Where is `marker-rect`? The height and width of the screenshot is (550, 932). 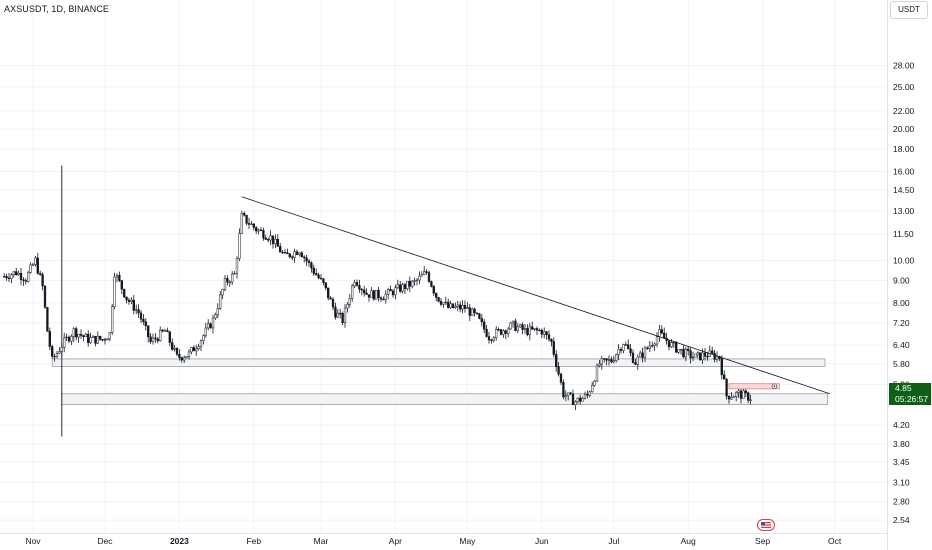
marker-rect is located at coordinates (754, 386).